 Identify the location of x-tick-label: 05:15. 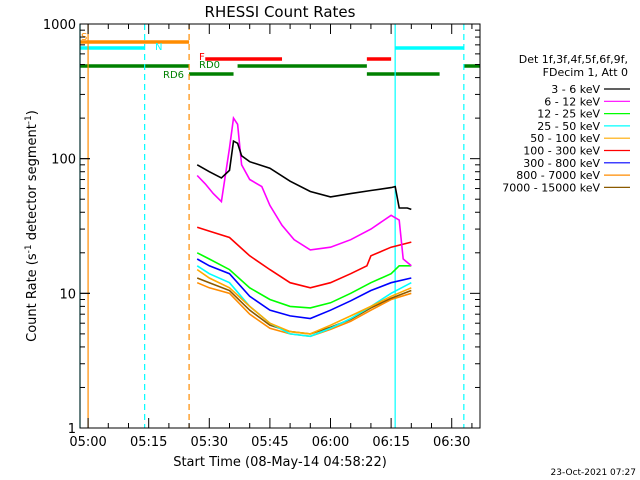
(148, 442).